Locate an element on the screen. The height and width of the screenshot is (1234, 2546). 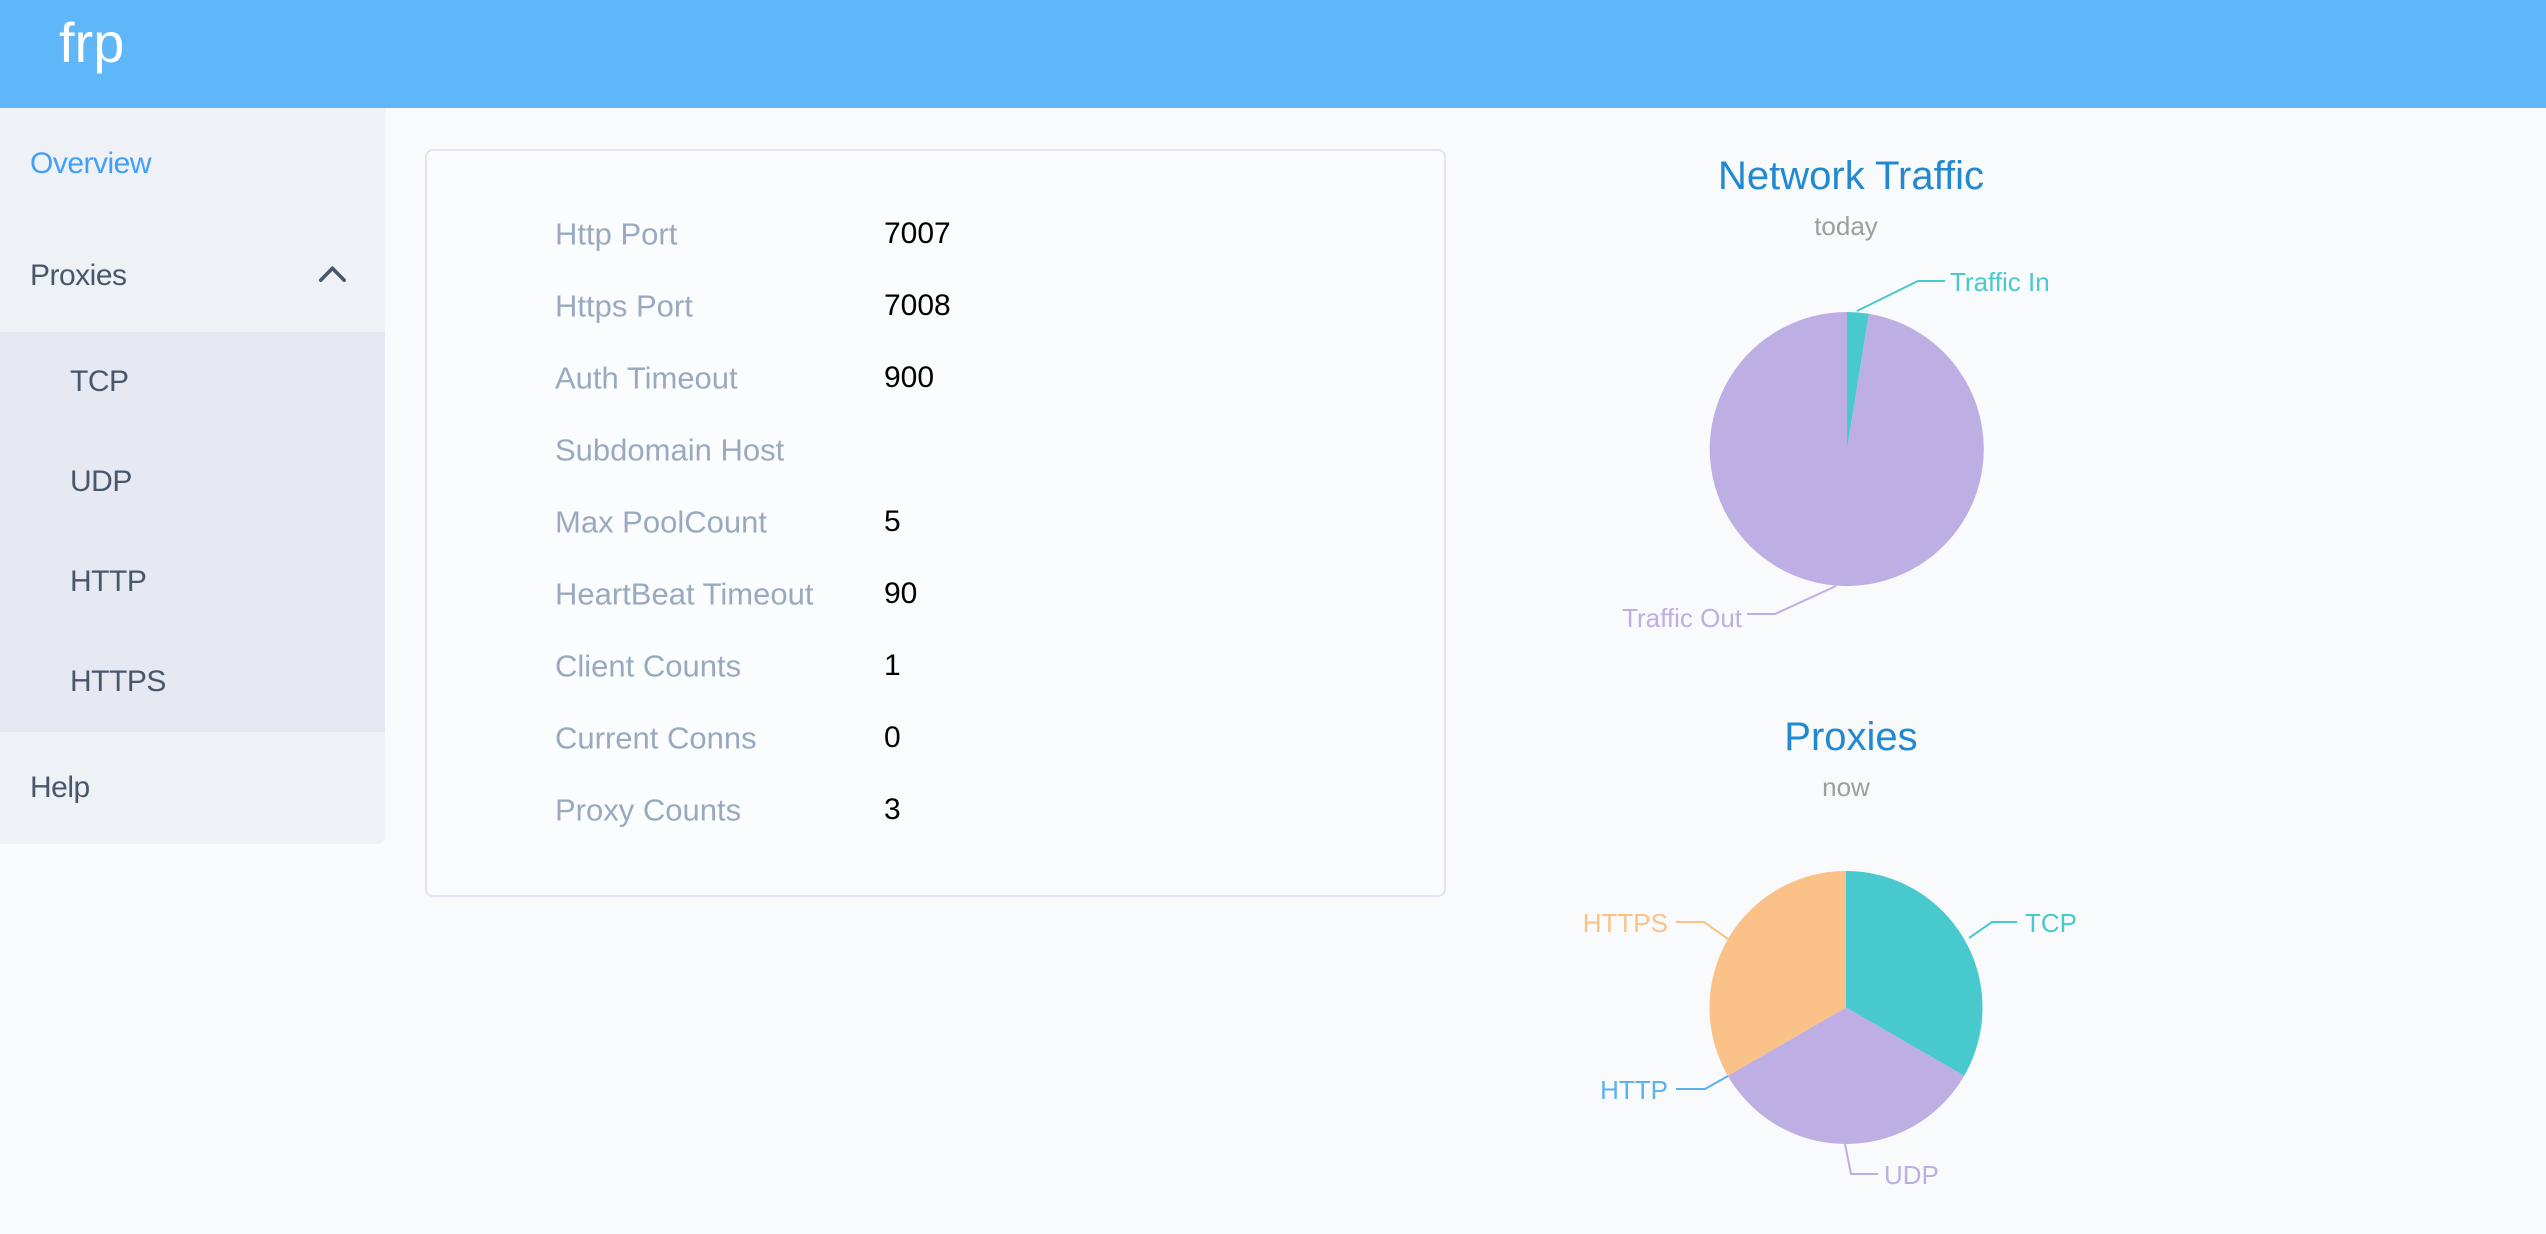
svg-text: HTTP is located at coordinates (1634, 1090).